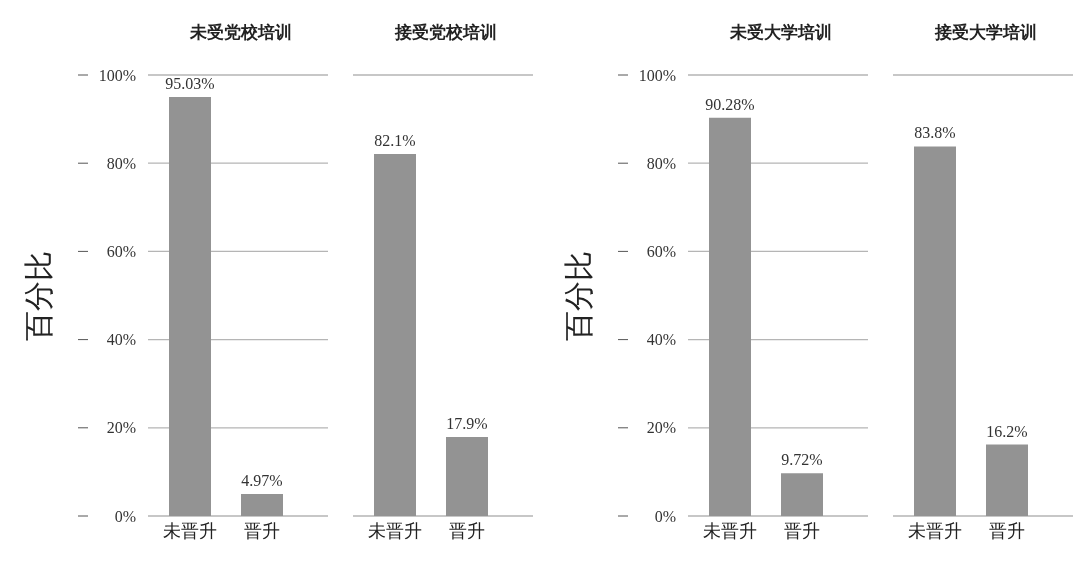 This screenshot has height=562, width=1080. What do you see at coordinates (802, 460) in the screenshot?
I see `data-label: 9.72%` at bounding box center [802, 460].